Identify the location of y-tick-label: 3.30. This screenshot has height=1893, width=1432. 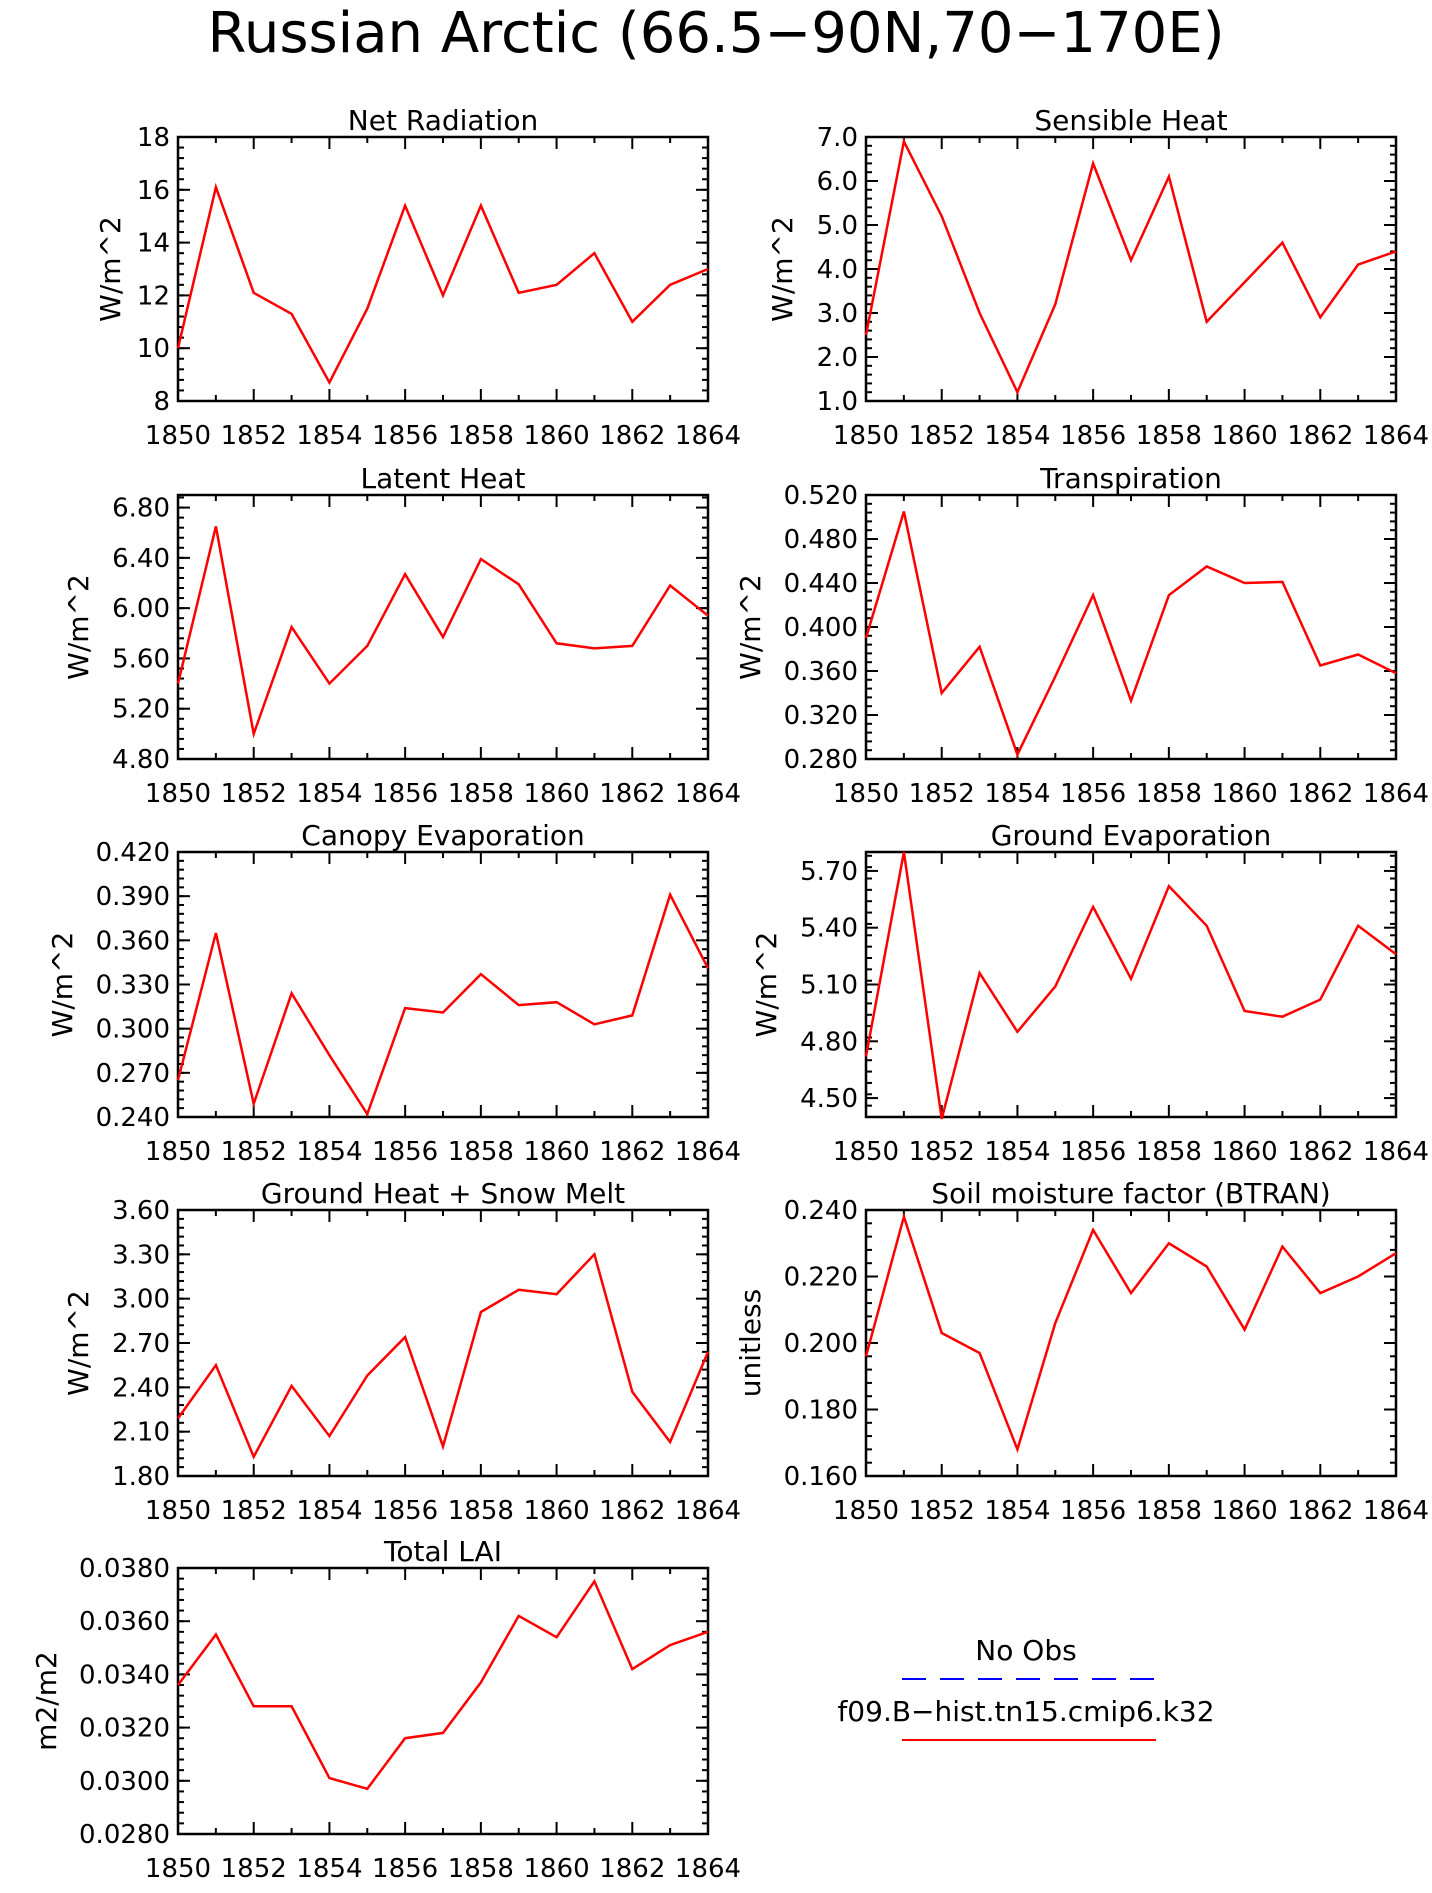
(141, 1255).